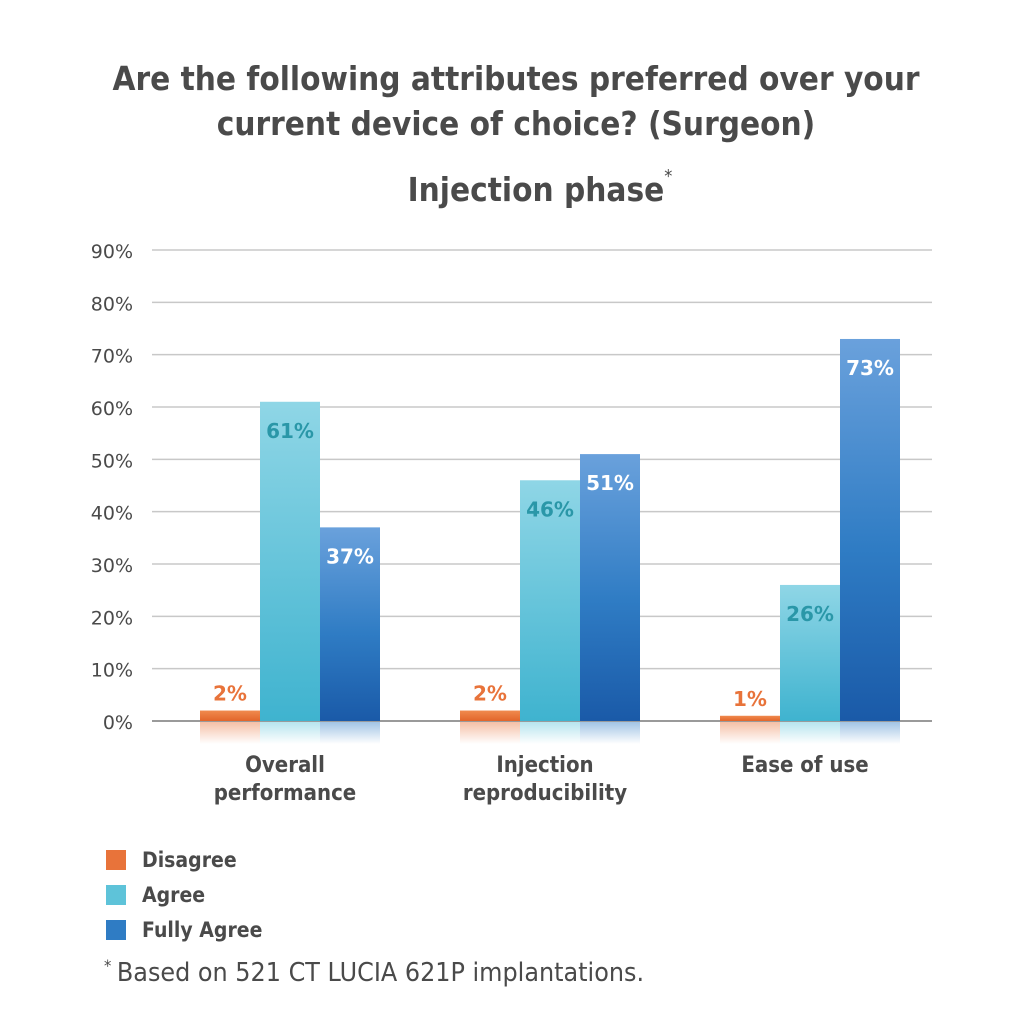  Describe the element at coordinates (668, 176) in the screenshot. I see `chart-subtitle-mark: *` at that location.